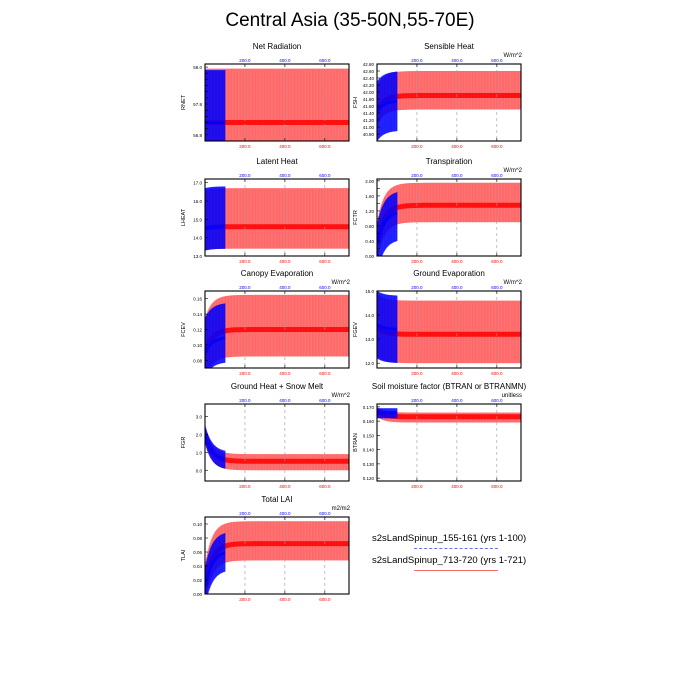 This screenshot has width=700, height=700. I want to click on y-tick-label: 56.8, so click(197, 135).